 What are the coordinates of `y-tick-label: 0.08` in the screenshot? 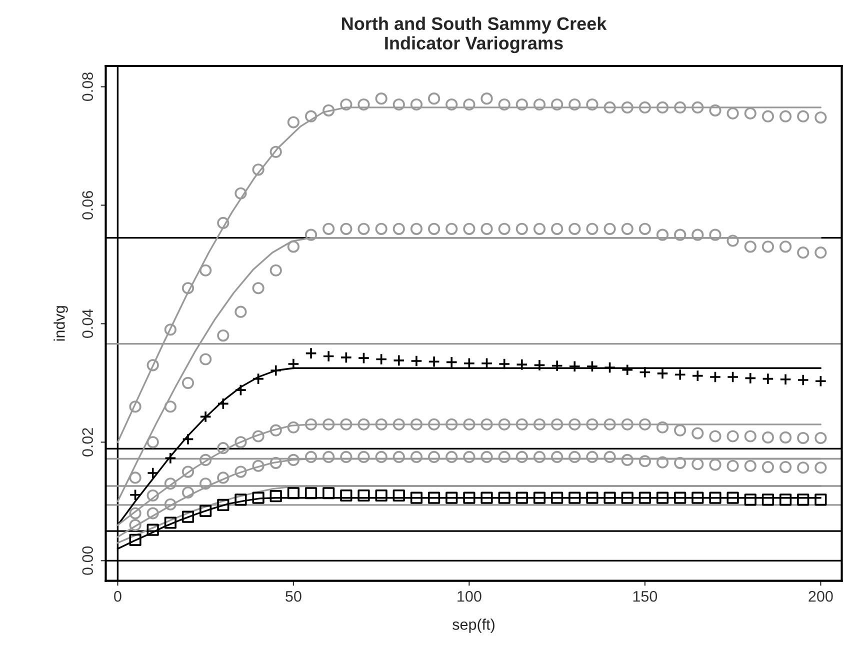 It's located at (88, 87).